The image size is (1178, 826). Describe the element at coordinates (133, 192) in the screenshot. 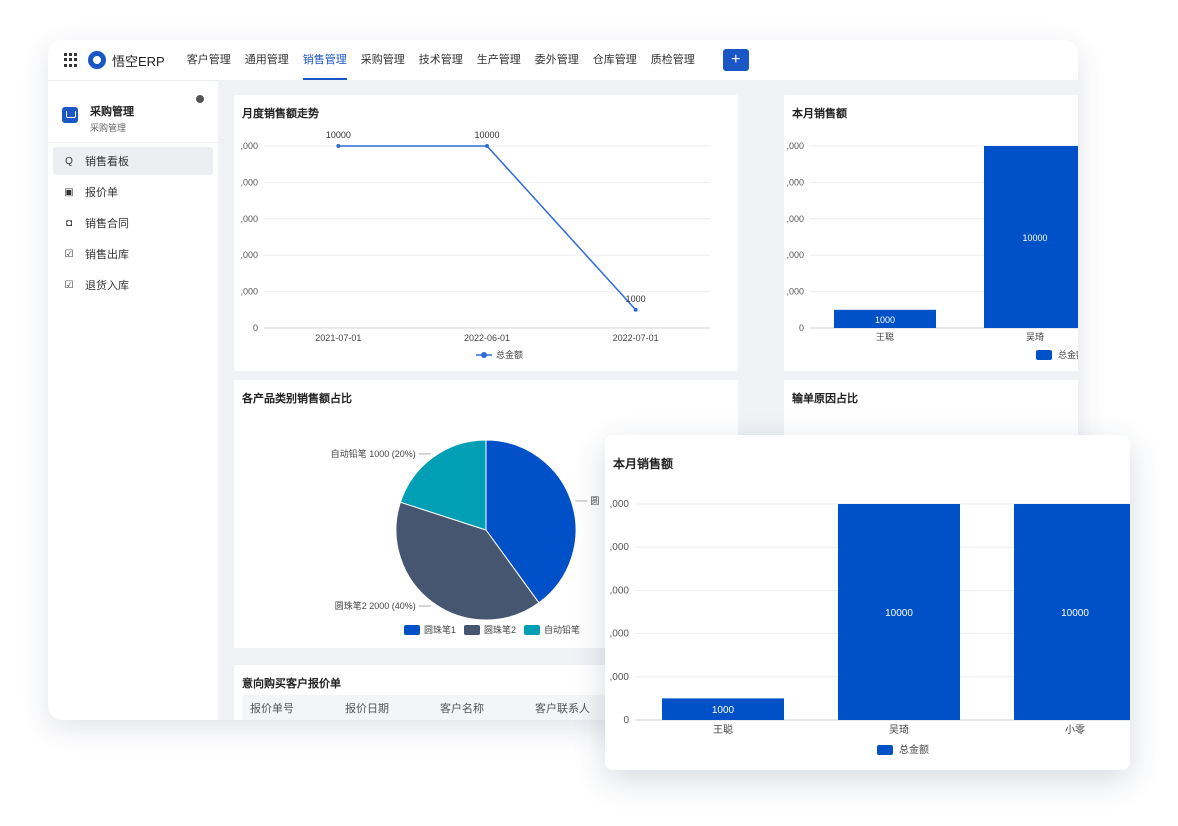

I see `sidebar-item: ▣ 报价单` at that location.